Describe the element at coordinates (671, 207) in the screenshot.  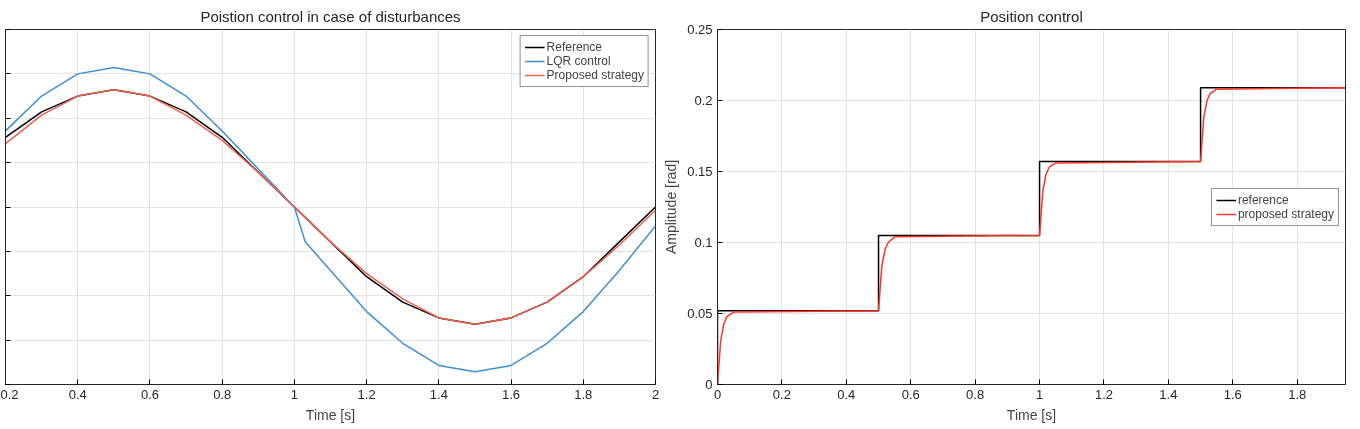
I see `y-axis-title: Amplitude [rad]` at that location.